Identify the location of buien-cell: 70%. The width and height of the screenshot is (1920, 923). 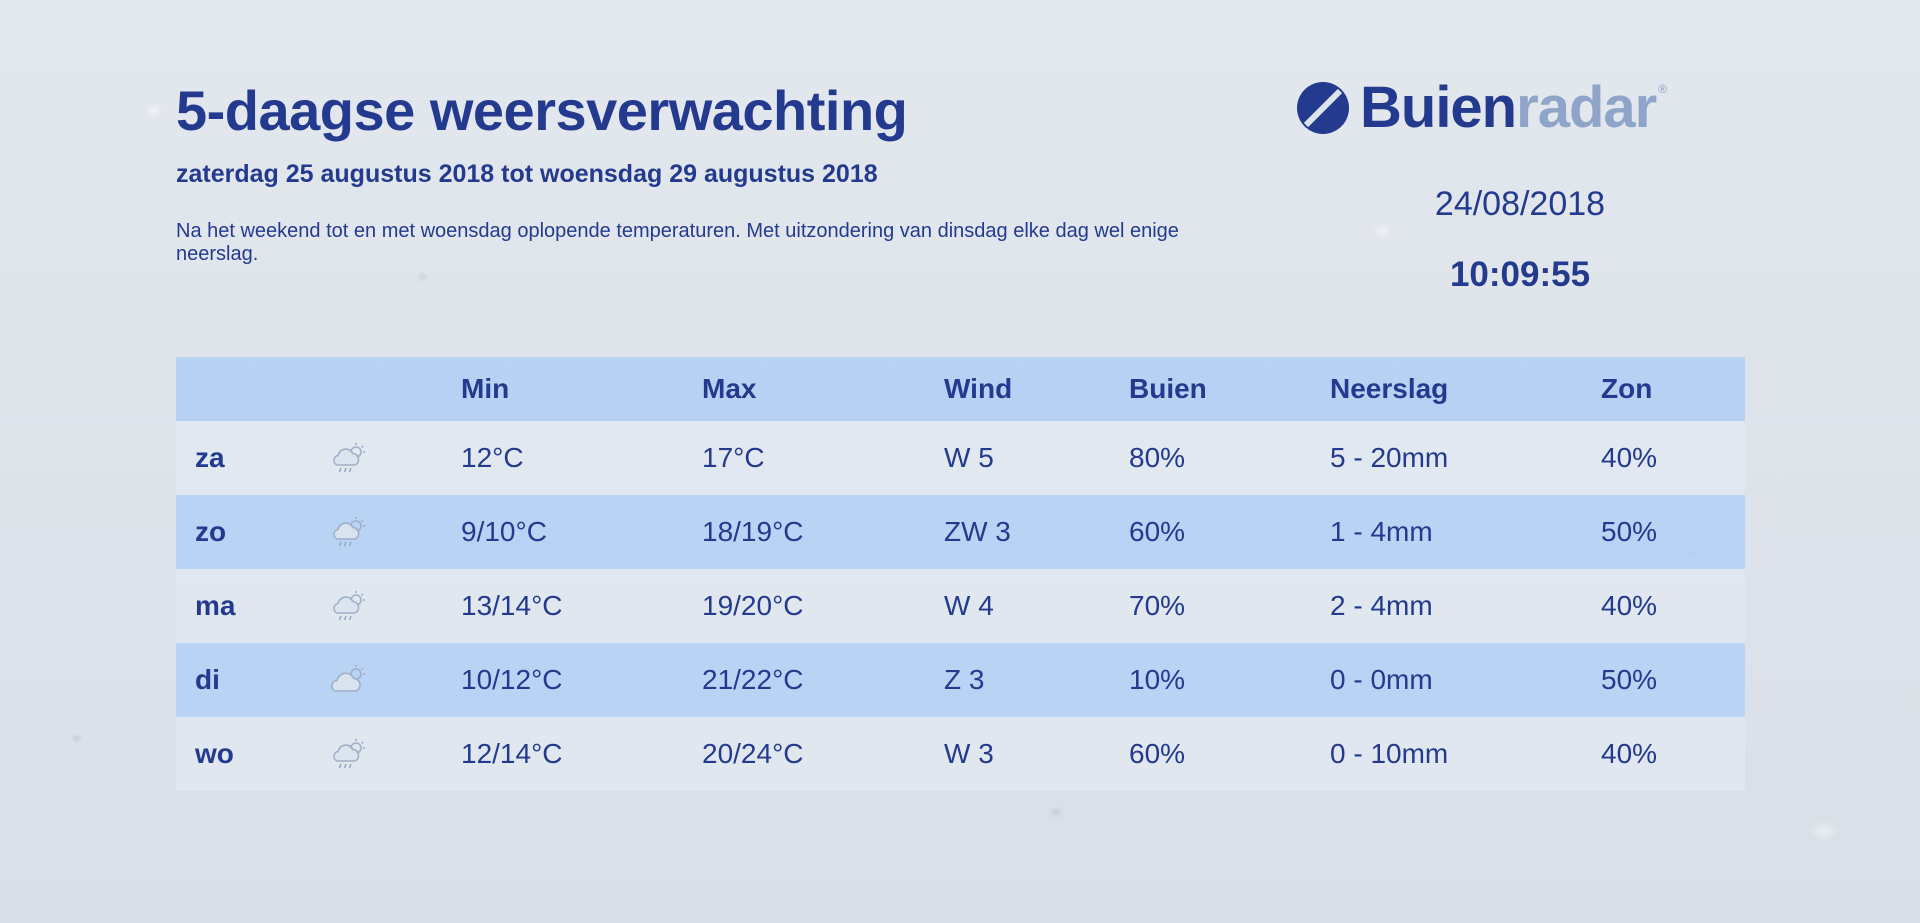
(1157, 605).